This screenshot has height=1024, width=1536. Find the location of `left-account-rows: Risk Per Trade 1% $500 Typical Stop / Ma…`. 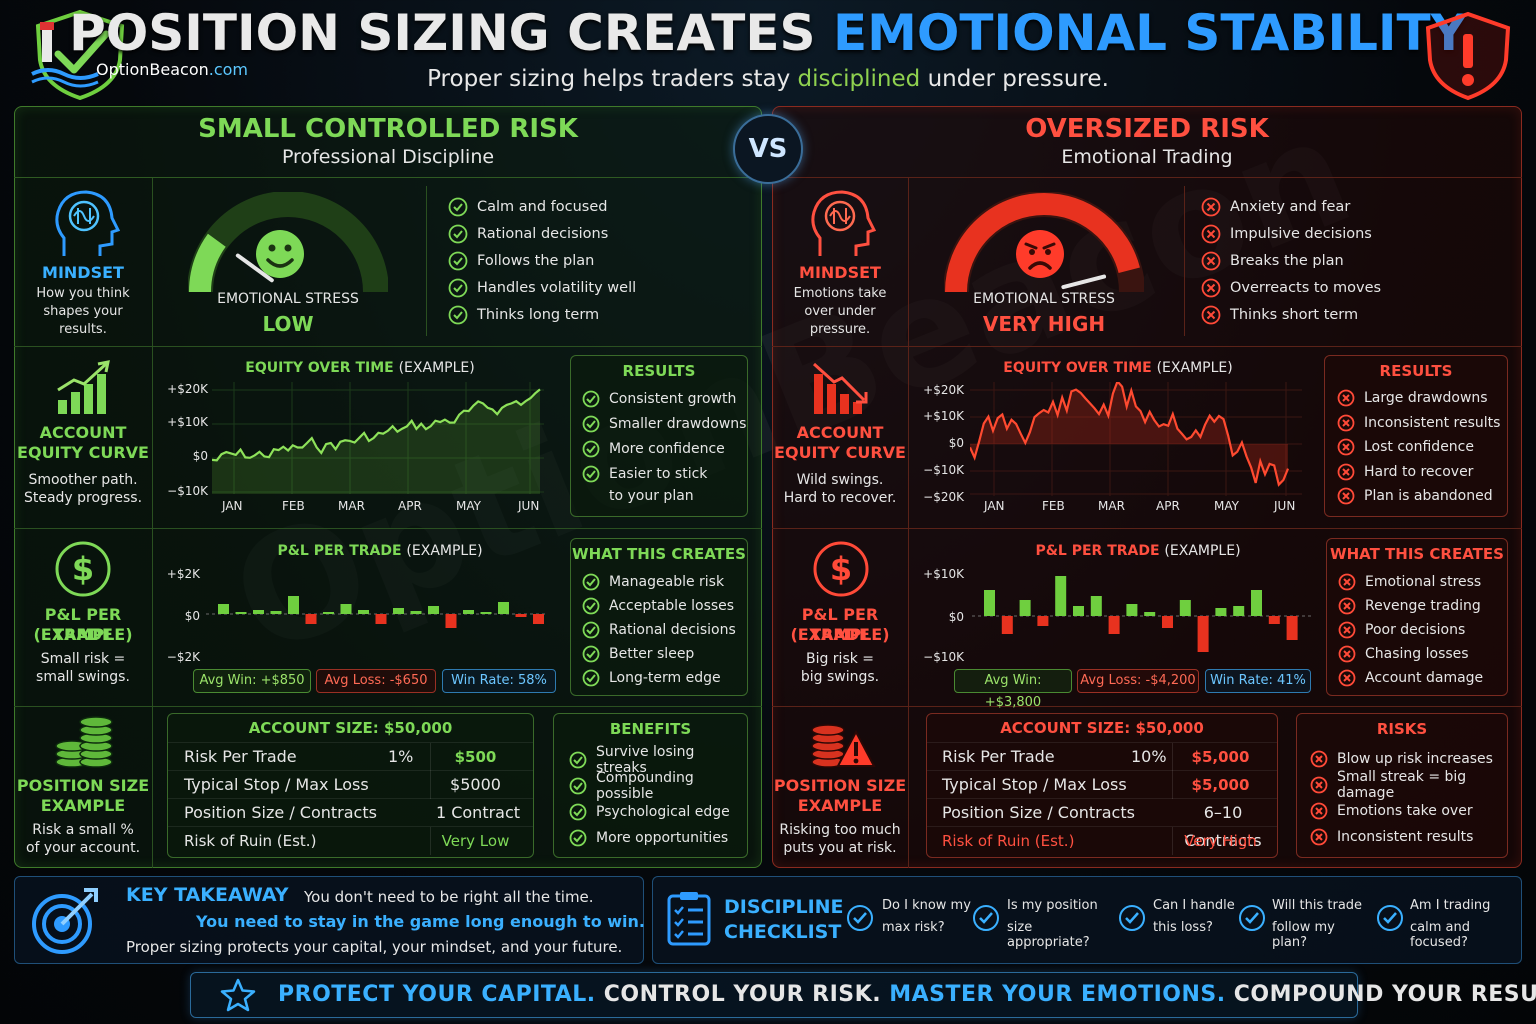

left-account-rows: Risk Per Trade 1% $500 Typical Stop / Ma… is located at coordinates (350, 799).